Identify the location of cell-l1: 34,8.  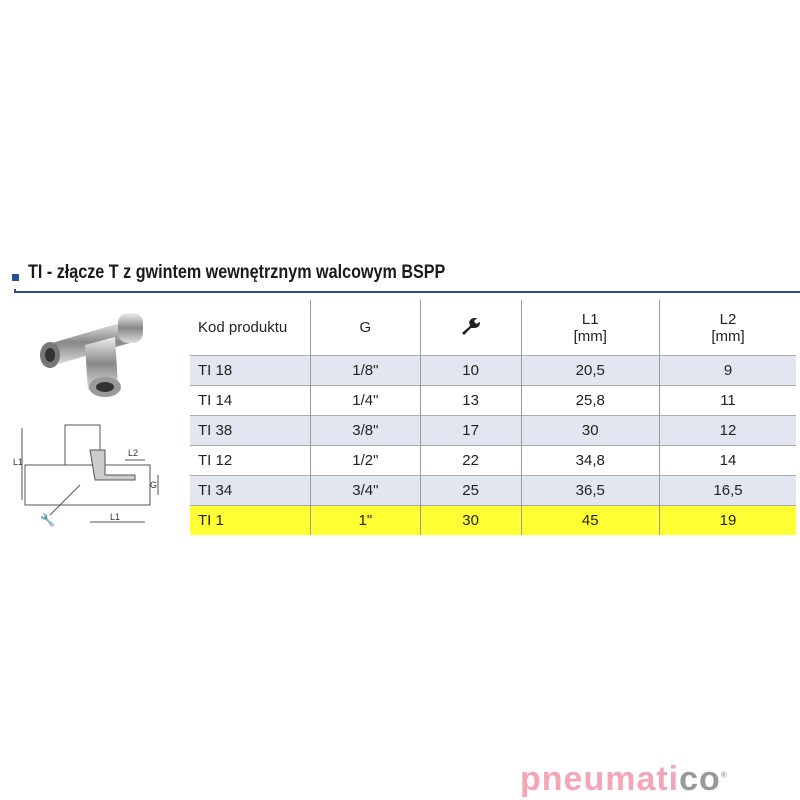
(590, 460).